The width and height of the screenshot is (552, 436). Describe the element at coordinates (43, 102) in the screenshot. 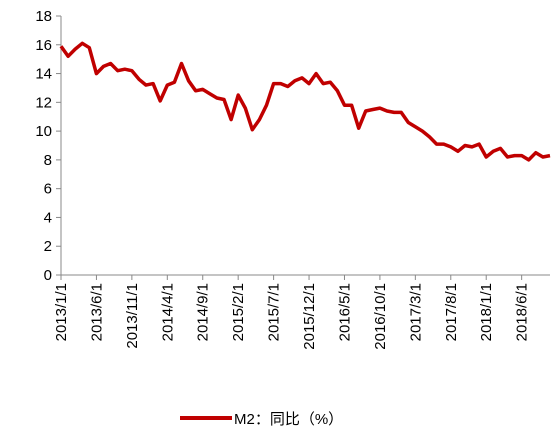

I see `y-tick-label: 12` at that location.